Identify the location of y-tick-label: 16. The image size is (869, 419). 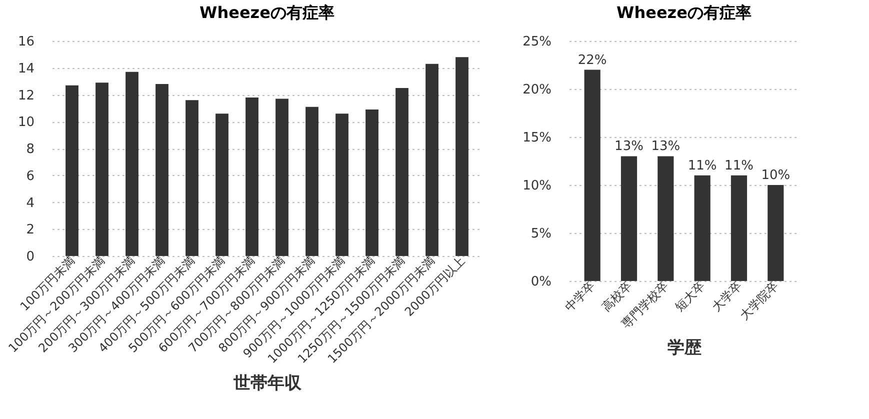
(26, 42).